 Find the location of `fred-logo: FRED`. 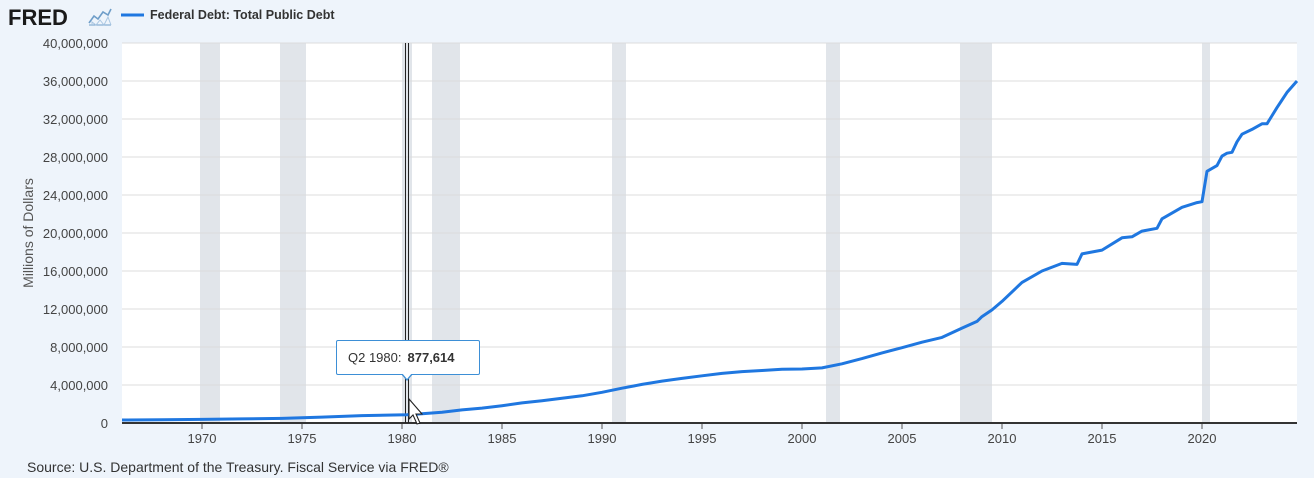

fred-logo: FRED is located at coordinates (38, 17).